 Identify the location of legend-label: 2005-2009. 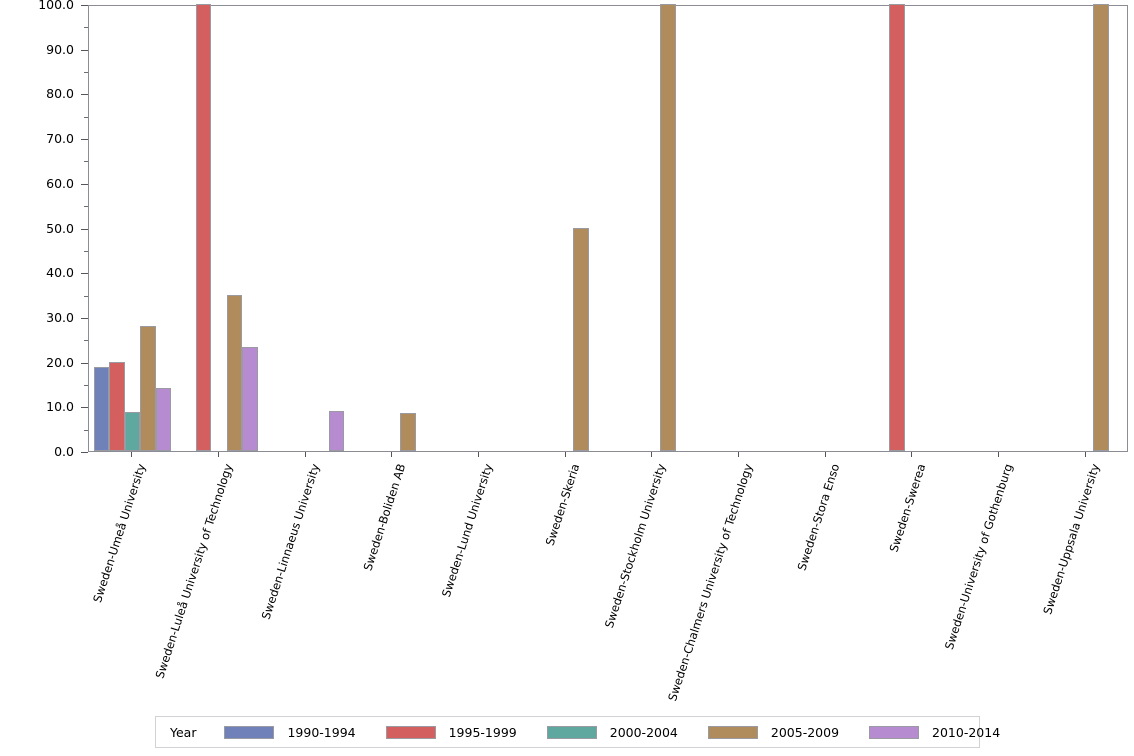
(805, 732).